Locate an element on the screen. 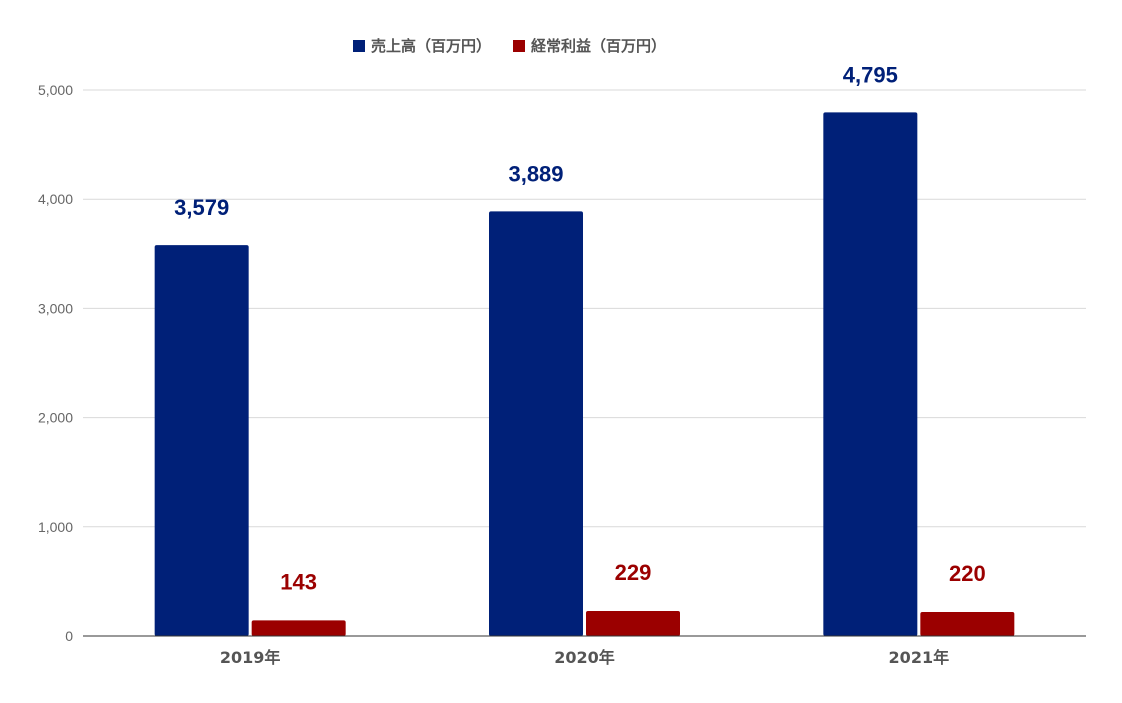  data-label-series0-cat2: 4,795 is located at coordinates (870, 74).